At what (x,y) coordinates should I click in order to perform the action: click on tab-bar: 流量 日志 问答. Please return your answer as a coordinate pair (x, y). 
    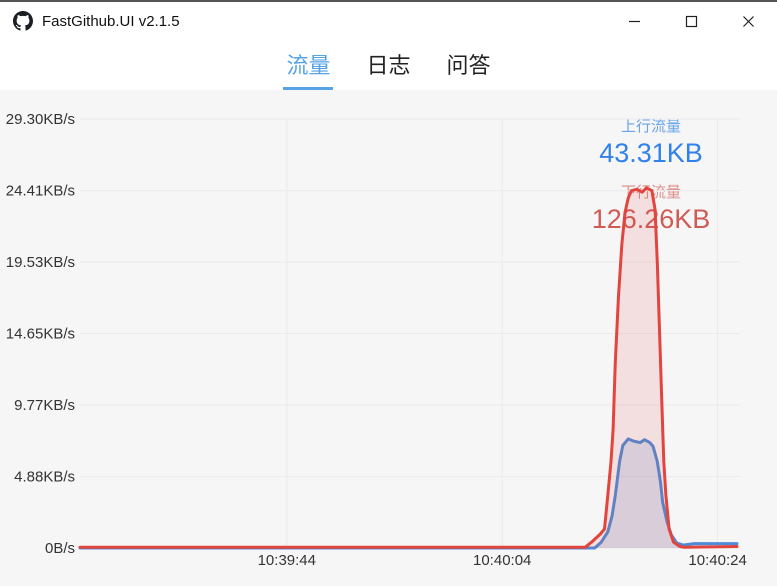
    Looking at the image, I should click on (388, 65).